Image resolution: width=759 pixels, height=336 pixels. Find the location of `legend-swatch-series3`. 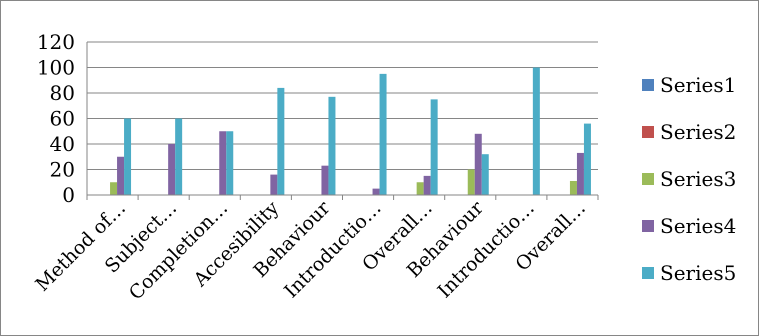

legend-swatch-series3 is located at coordinates (648, 179).